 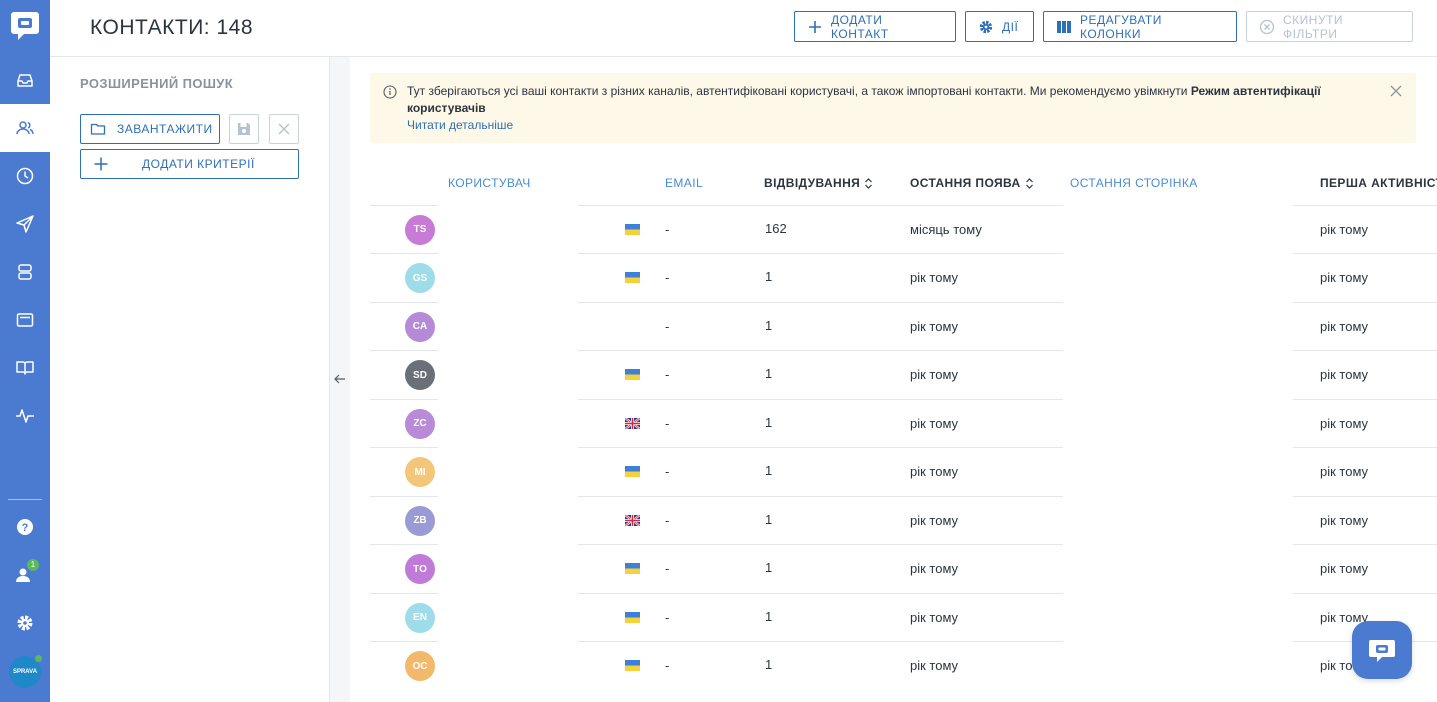 What do you see at coordinates (390, 92) in the screenshot?
I see `info-icon` at bounding box center [390, 92].